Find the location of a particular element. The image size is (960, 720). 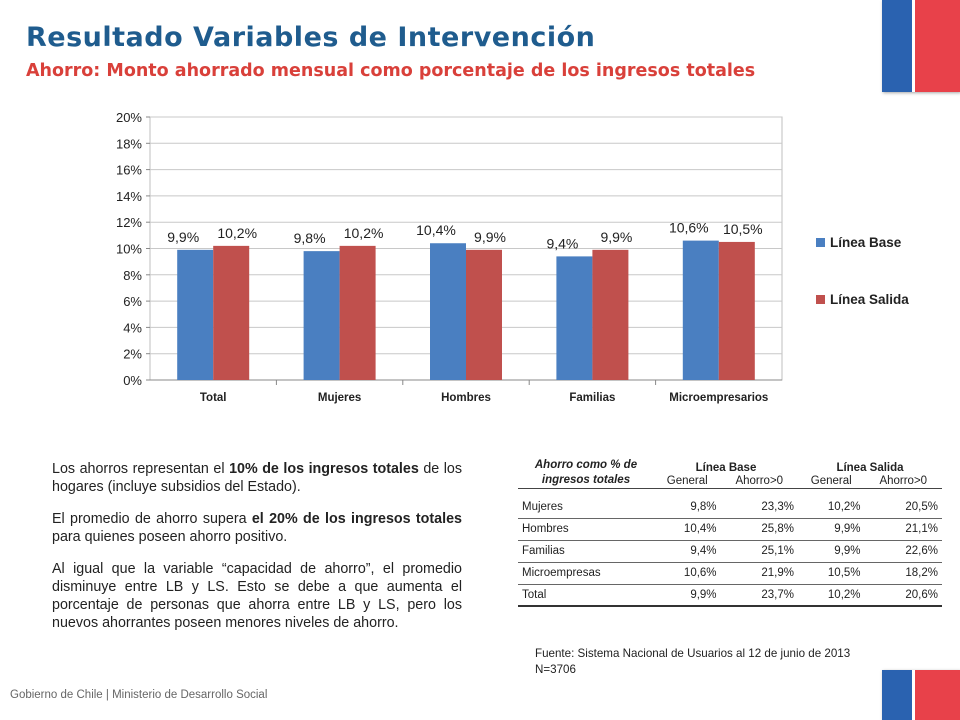

y-tick-label: 14% is located at coordinates (129, 196).